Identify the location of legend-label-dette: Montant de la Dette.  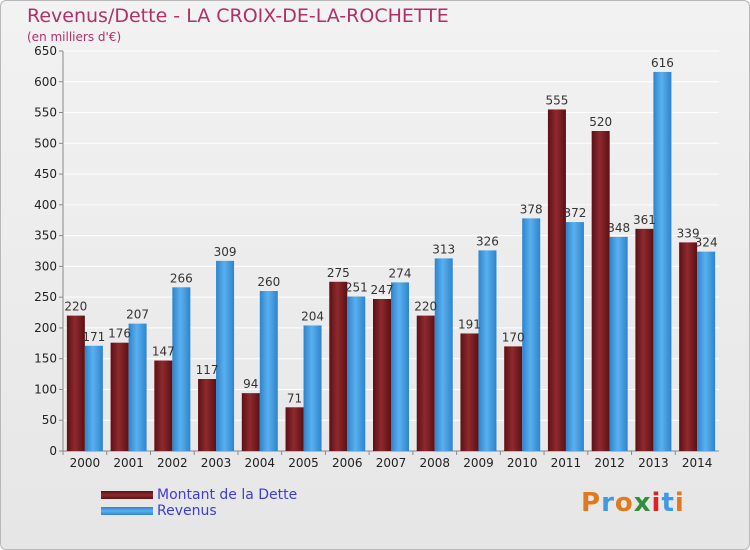
(227, 495).